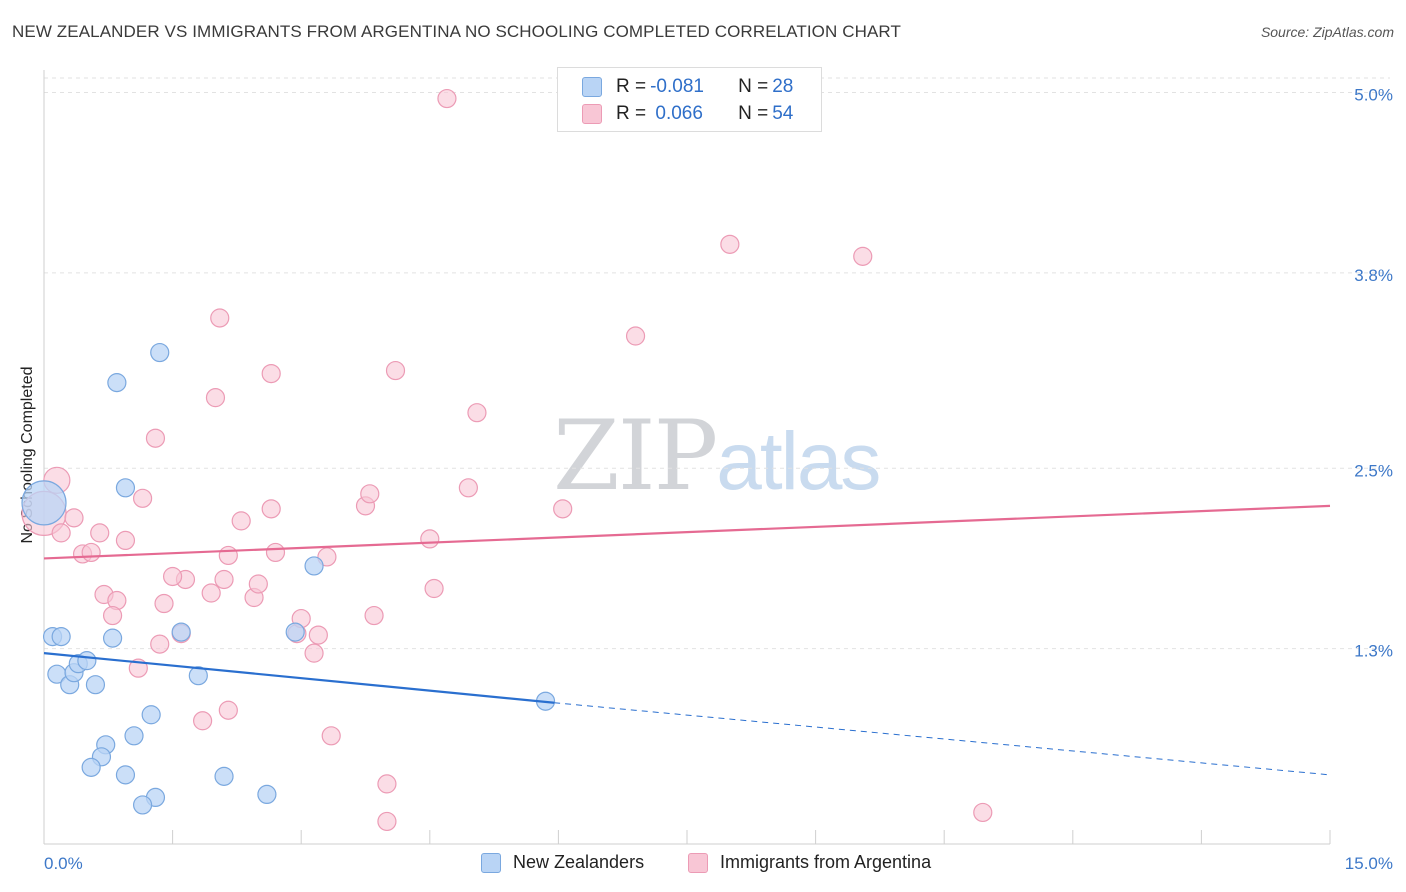 Image resolution: width=1406 pixels, height=892 pixels. What do you see at coordinates (1327, 32) in the screenshot?
I see `source-credit: Source: ZipAtlas.com` at bounding box center [1327, 32].